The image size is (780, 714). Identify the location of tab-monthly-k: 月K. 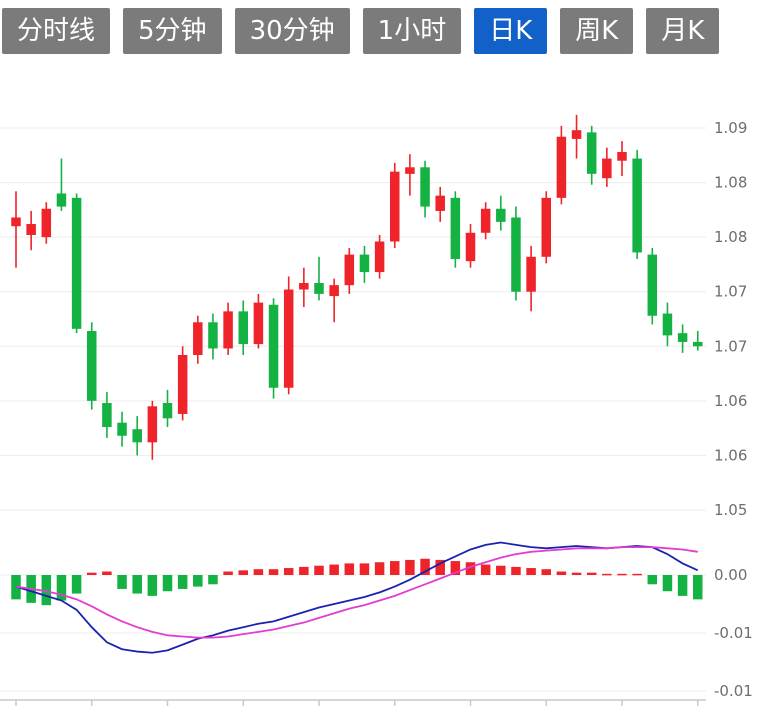
(683, 31).